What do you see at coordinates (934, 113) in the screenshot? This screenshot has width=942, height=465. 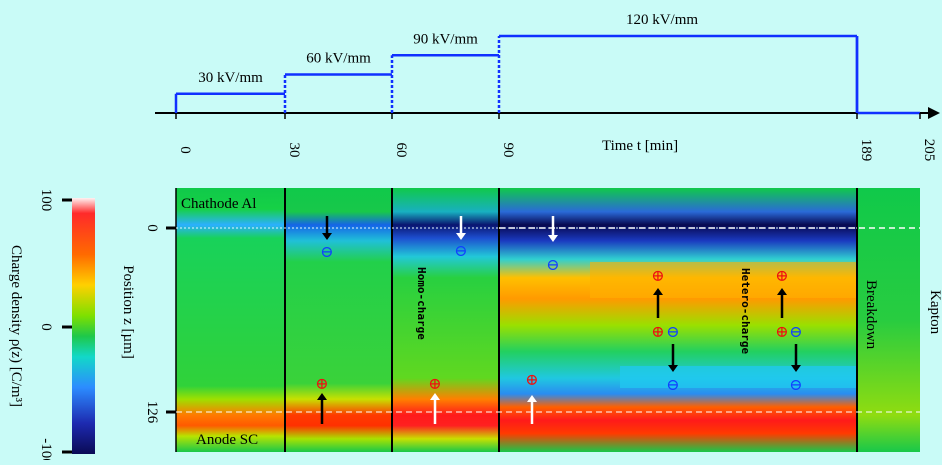 I see `time-axis-arrow` at bounding box center [934, 113].